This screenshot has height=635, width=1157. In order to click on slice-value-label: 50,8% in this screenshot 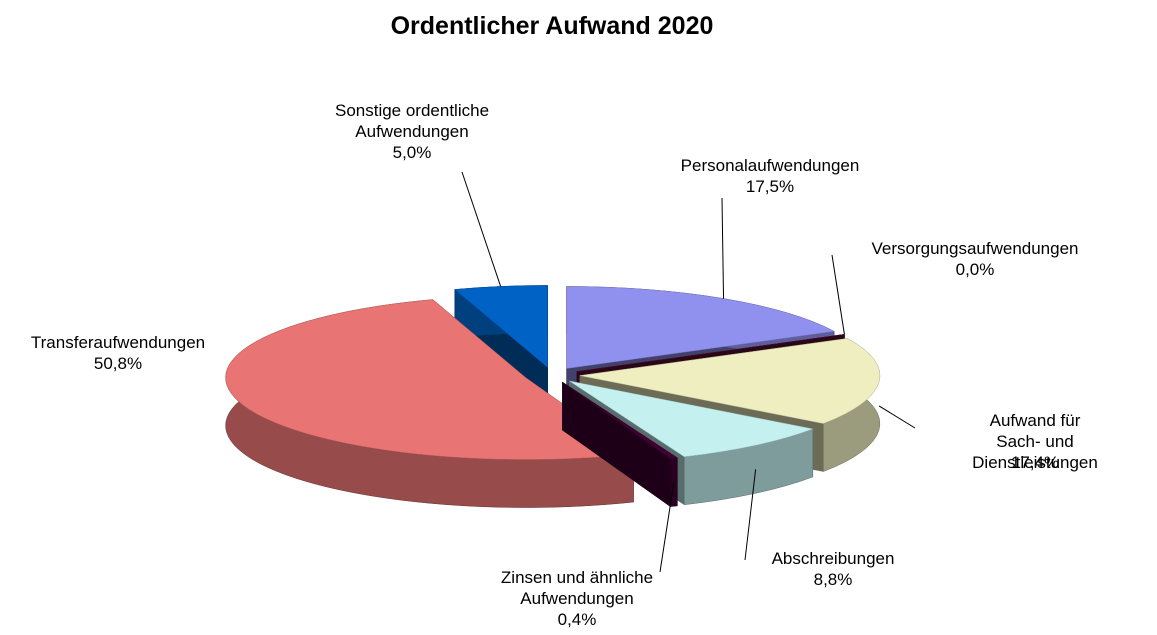, I will do `click(118, 363)`.